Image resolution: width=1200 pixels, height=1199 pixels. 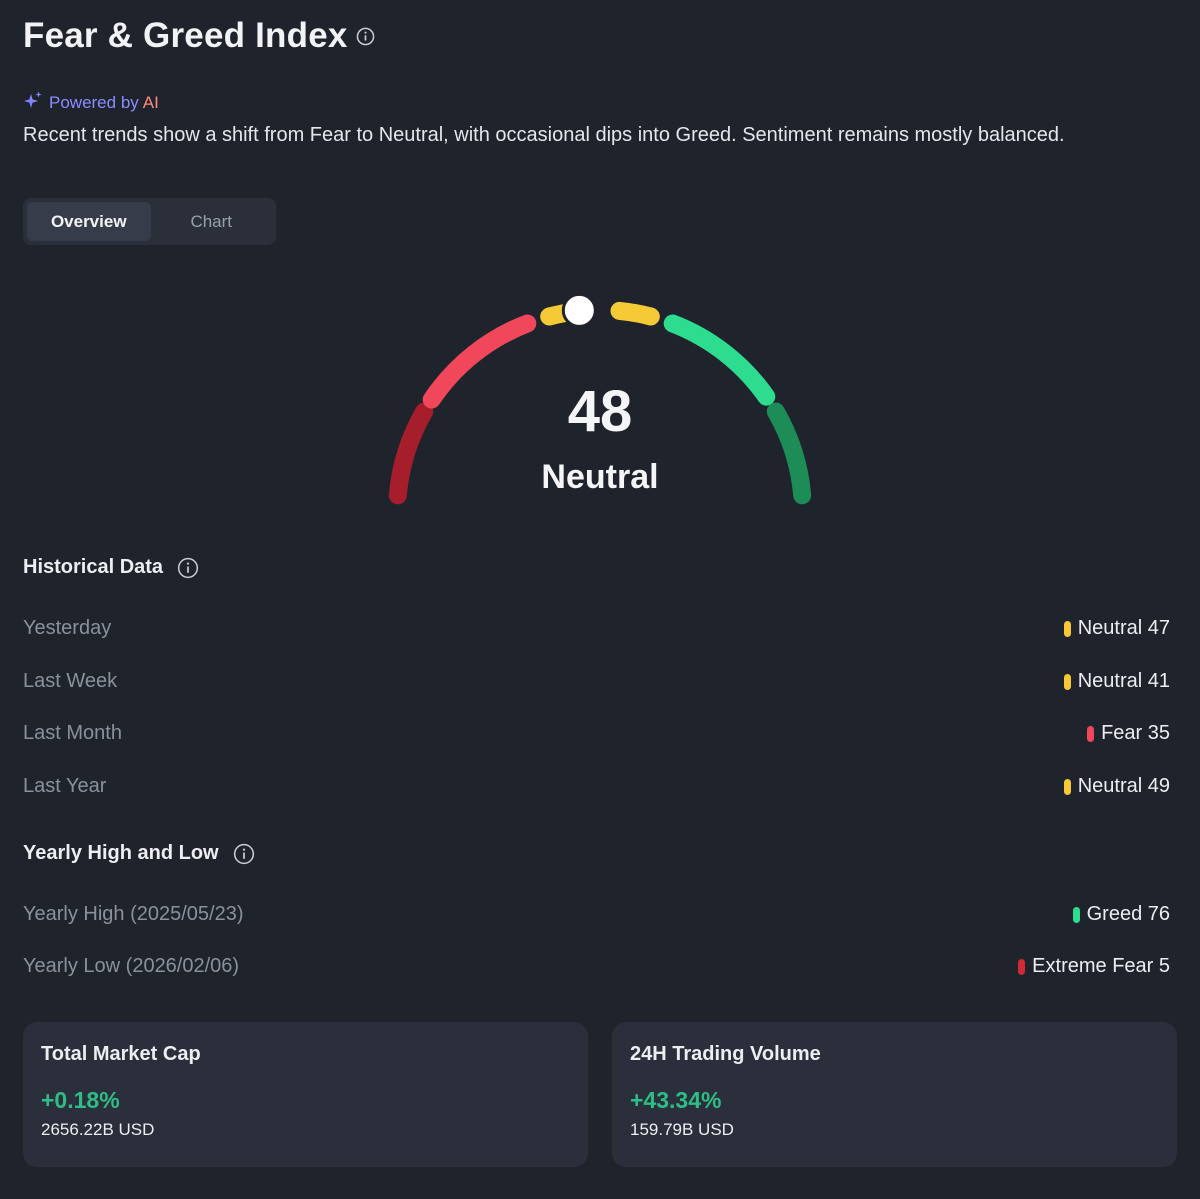 I want to click on history-row-value: Neutral 41, so click(x=1123, y=681).